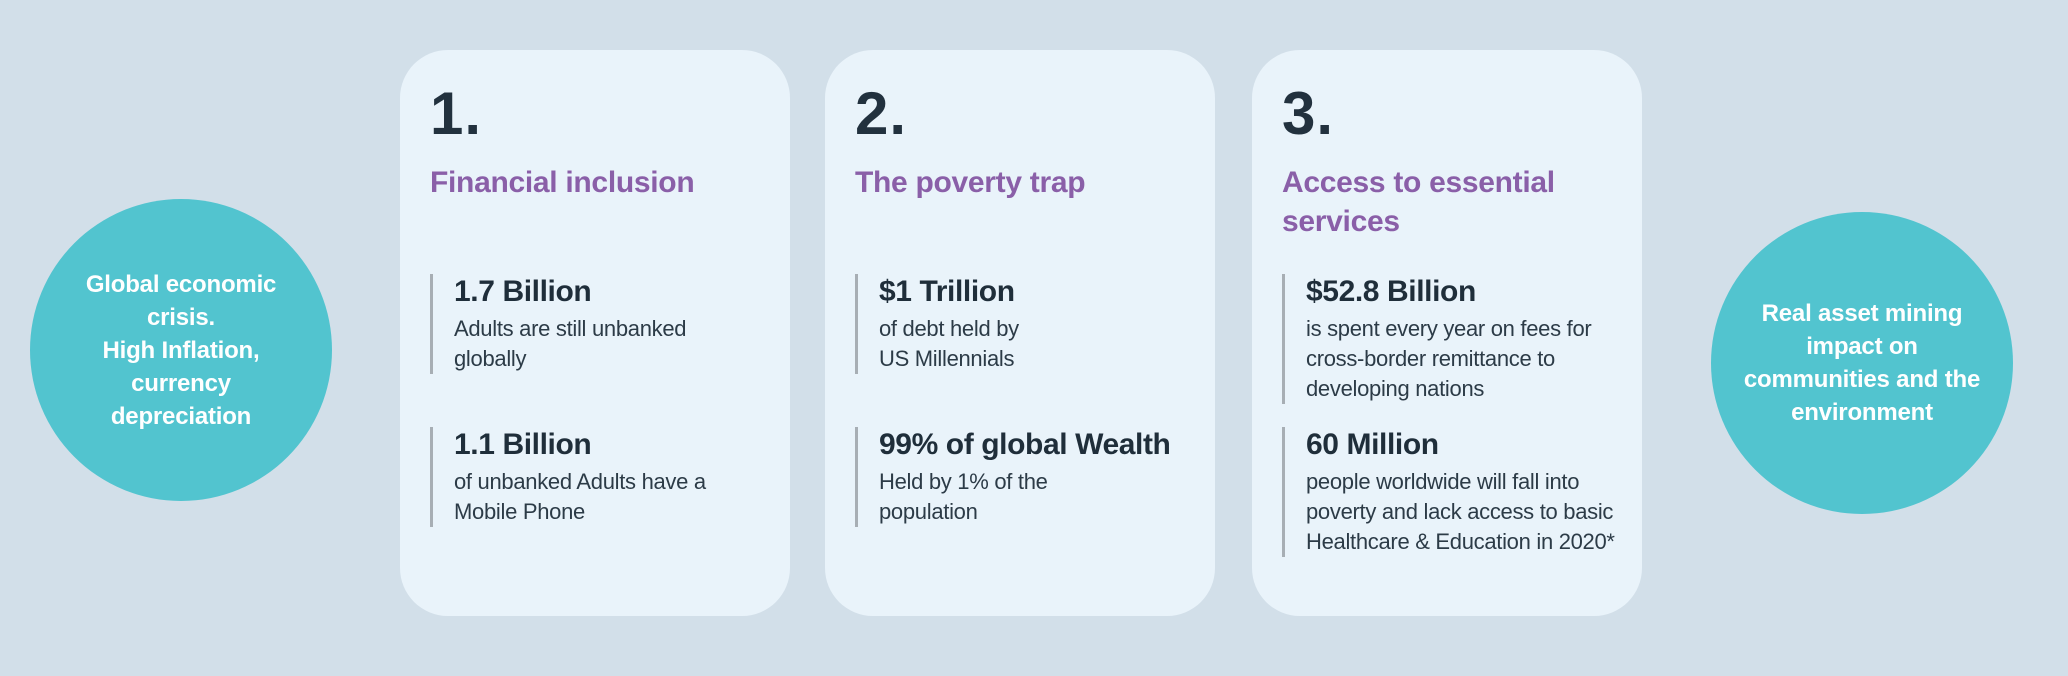 The width and height of the screenshot is (2068, 676). What do you see at coordinates (1025, 444) in the screenshot?
I see `stat-value: 99% of global Wealth` at bounding box center [1025, 444].